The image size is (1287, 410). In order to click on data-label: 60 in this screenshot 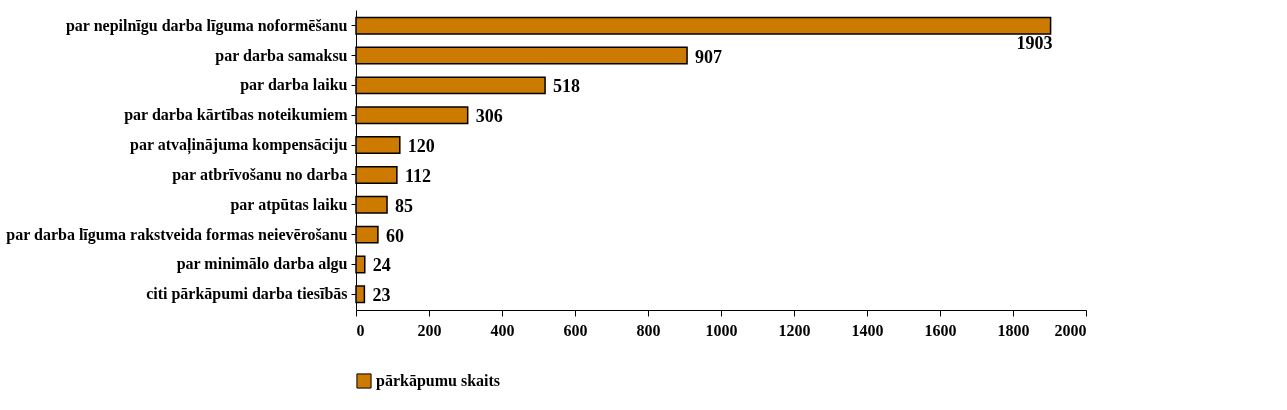, I will do `click(394, 235)`.